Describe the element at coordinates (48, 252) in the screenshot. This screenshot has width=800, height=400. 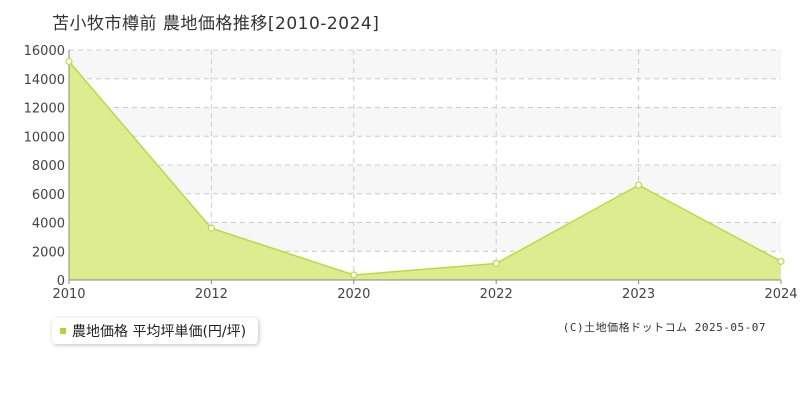
I see `y-tick-label: 2000` at that location.